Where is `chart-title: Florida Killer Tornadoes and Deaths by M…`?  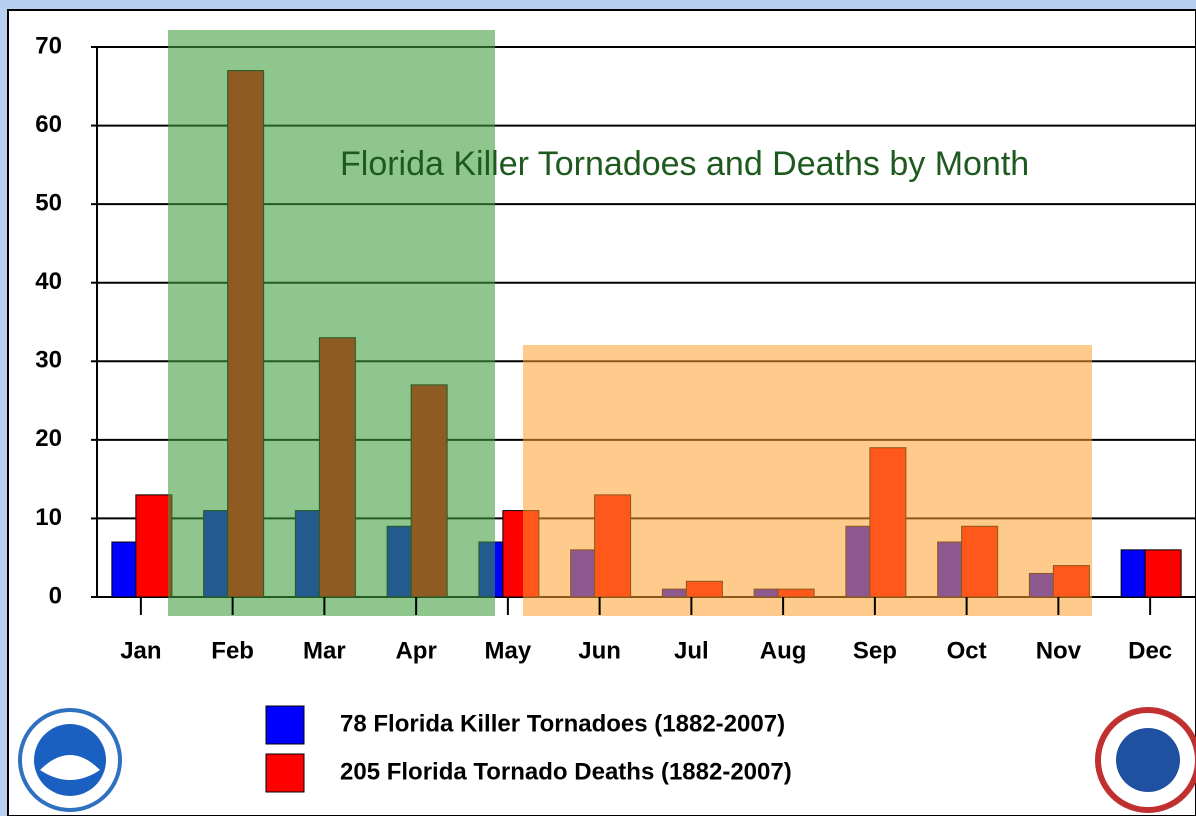 chart-title: Florida Killer Tornadoes and Deaths by M… is located at coordinates (684, 164).